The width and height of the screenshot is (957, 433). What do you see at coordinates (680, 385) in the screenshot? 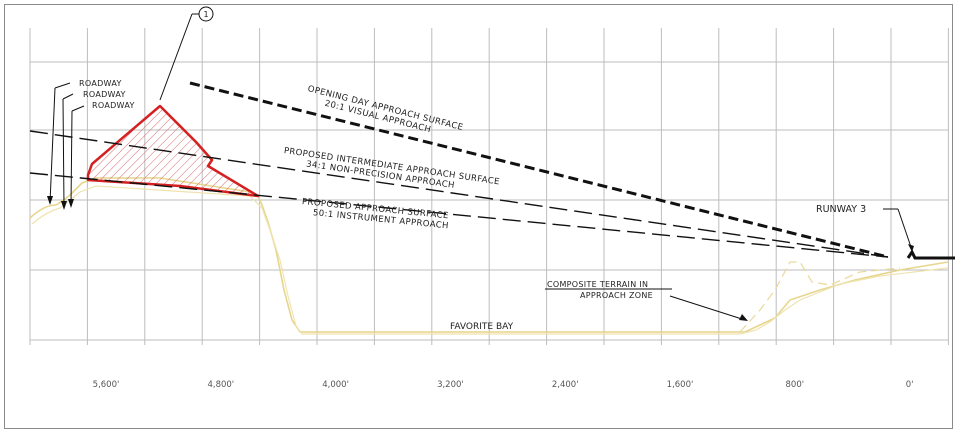
I see `x-tick-label: 1,600'` at bounding box center [680, 385].